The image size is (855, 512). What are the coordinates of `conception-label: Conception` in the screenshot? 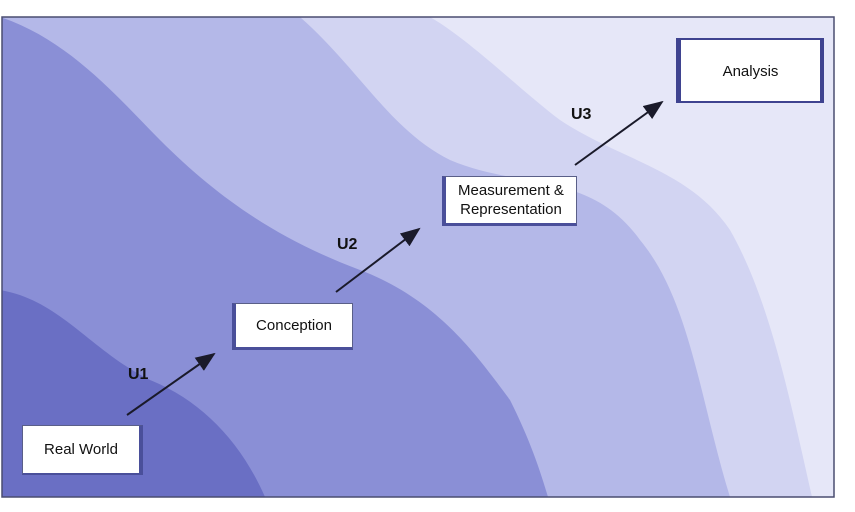 It's located at (294, 325).